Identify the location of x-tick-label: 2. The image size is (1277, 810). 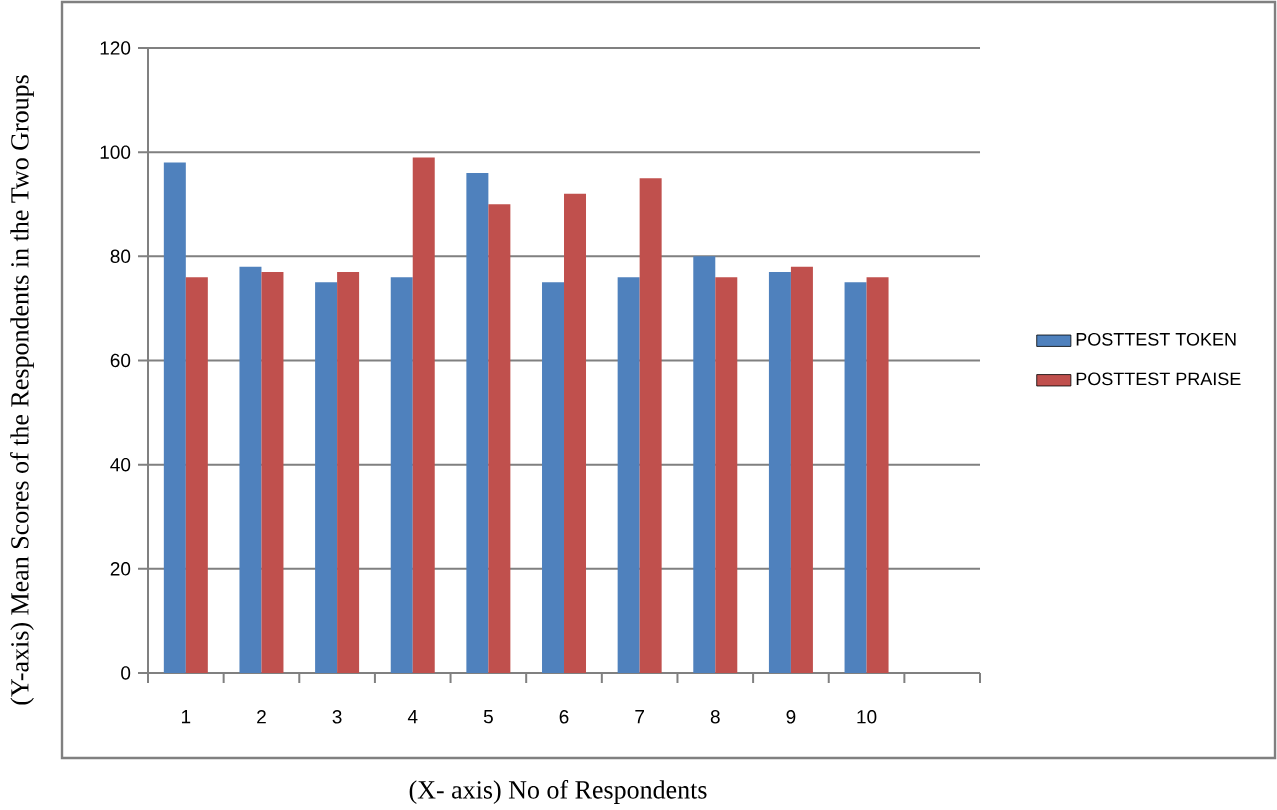
(261, 717).